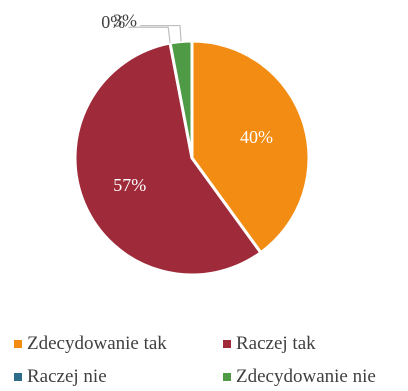 This screenshot has width=408, height=391. What do you see at coordinates (129, 185) in the screenshot?
I see `slice-label-raczej-tak: 57%` at bounding box center [129, 185].